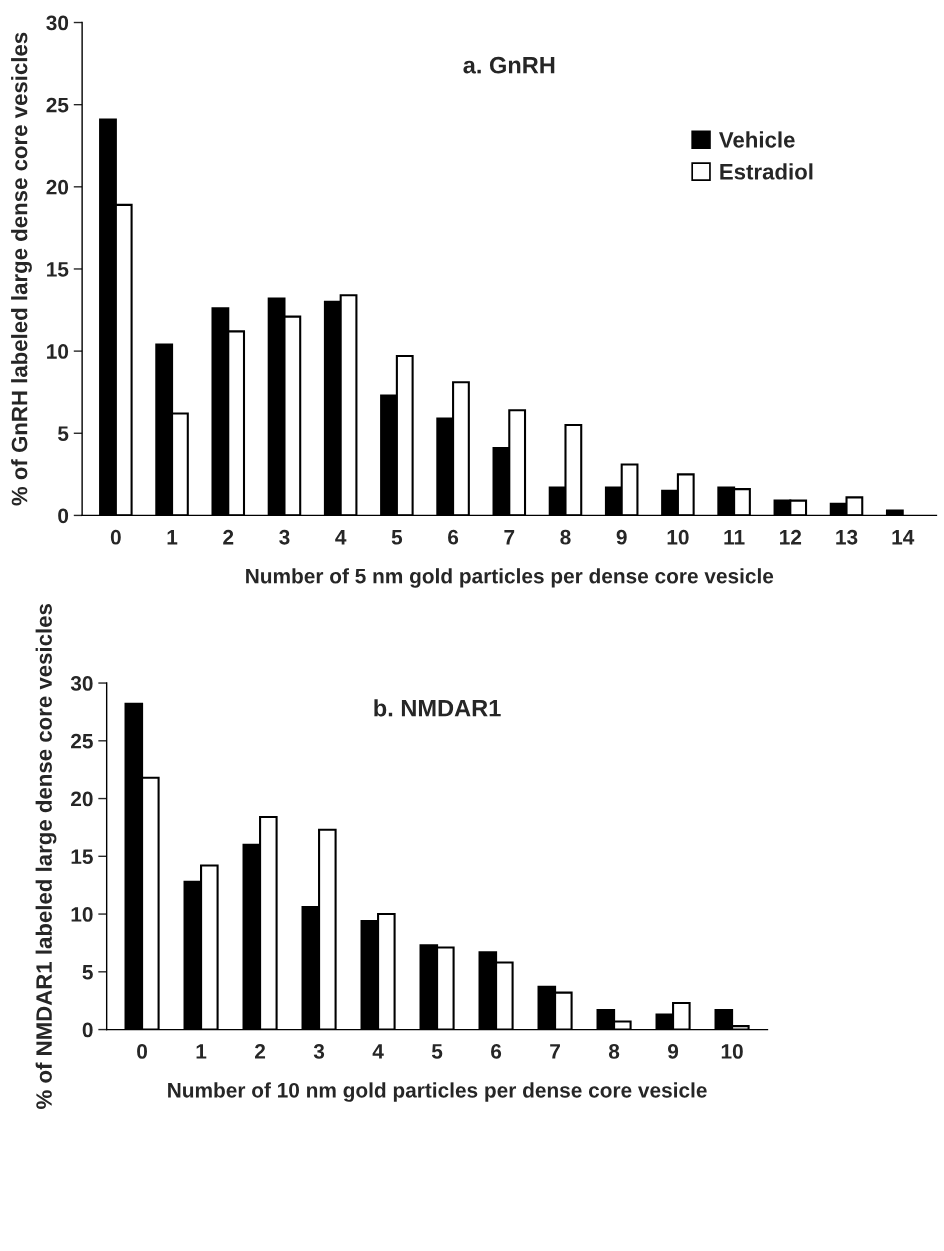  Describe the element at coordinates (437, 708) in the screenshot. I see `text: b. NMDAR1` at that location.